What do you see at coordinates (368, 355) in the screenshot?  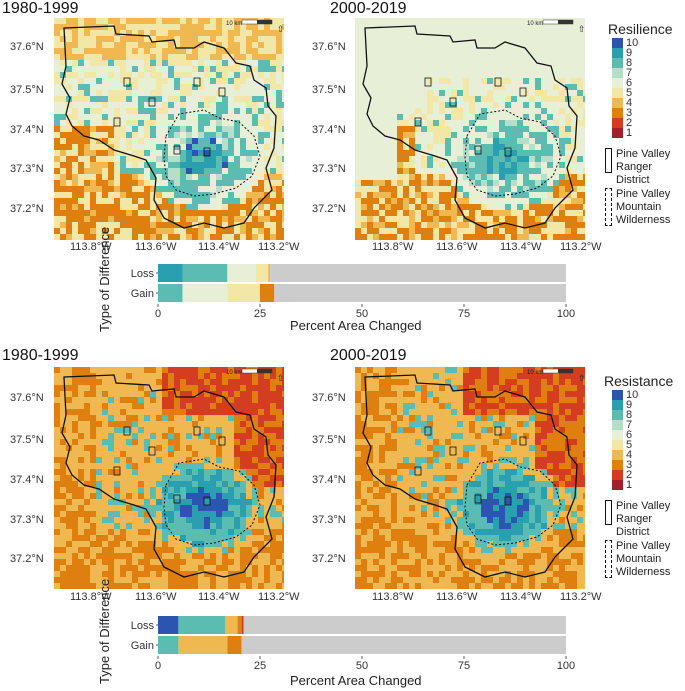 I see `panel2-right-period-title: 2000-2019` at bounding box center [368, 355].